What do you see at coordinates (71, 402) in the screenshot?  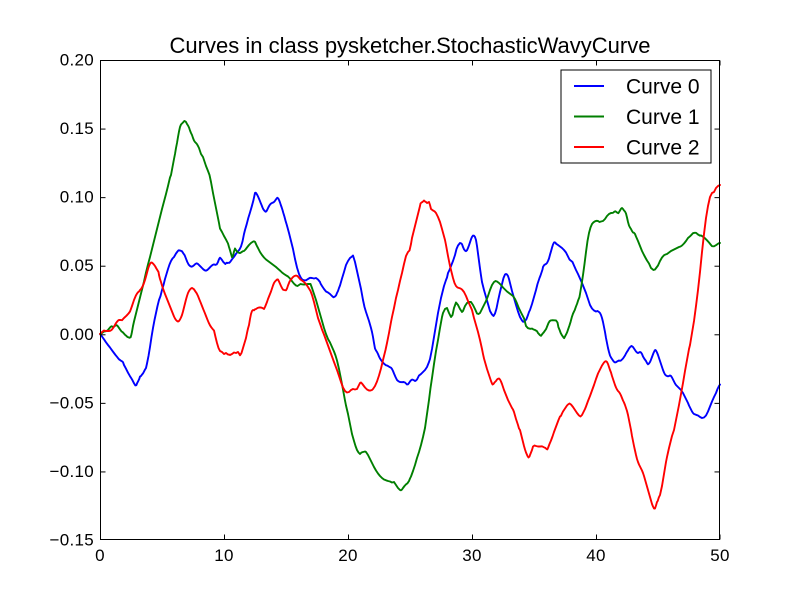 I see `svg-text: −0.05` at bounding box center [71, 402].